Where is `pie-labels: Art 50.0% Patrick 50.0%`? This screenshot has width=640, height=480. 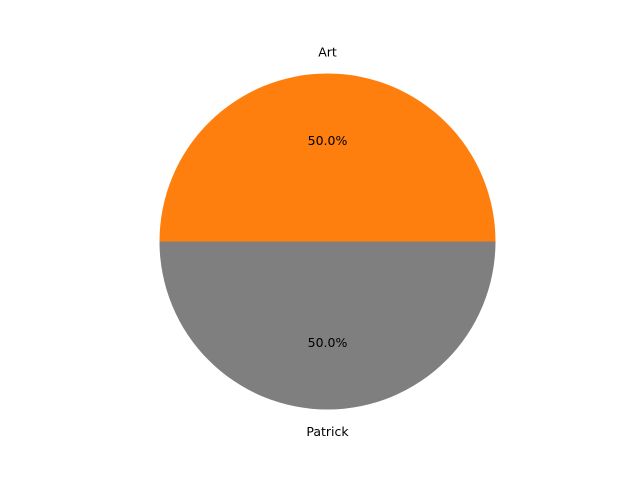 pie-labels: Art 50.0% Patrick 50.0% is located at coordinates (327, 242).